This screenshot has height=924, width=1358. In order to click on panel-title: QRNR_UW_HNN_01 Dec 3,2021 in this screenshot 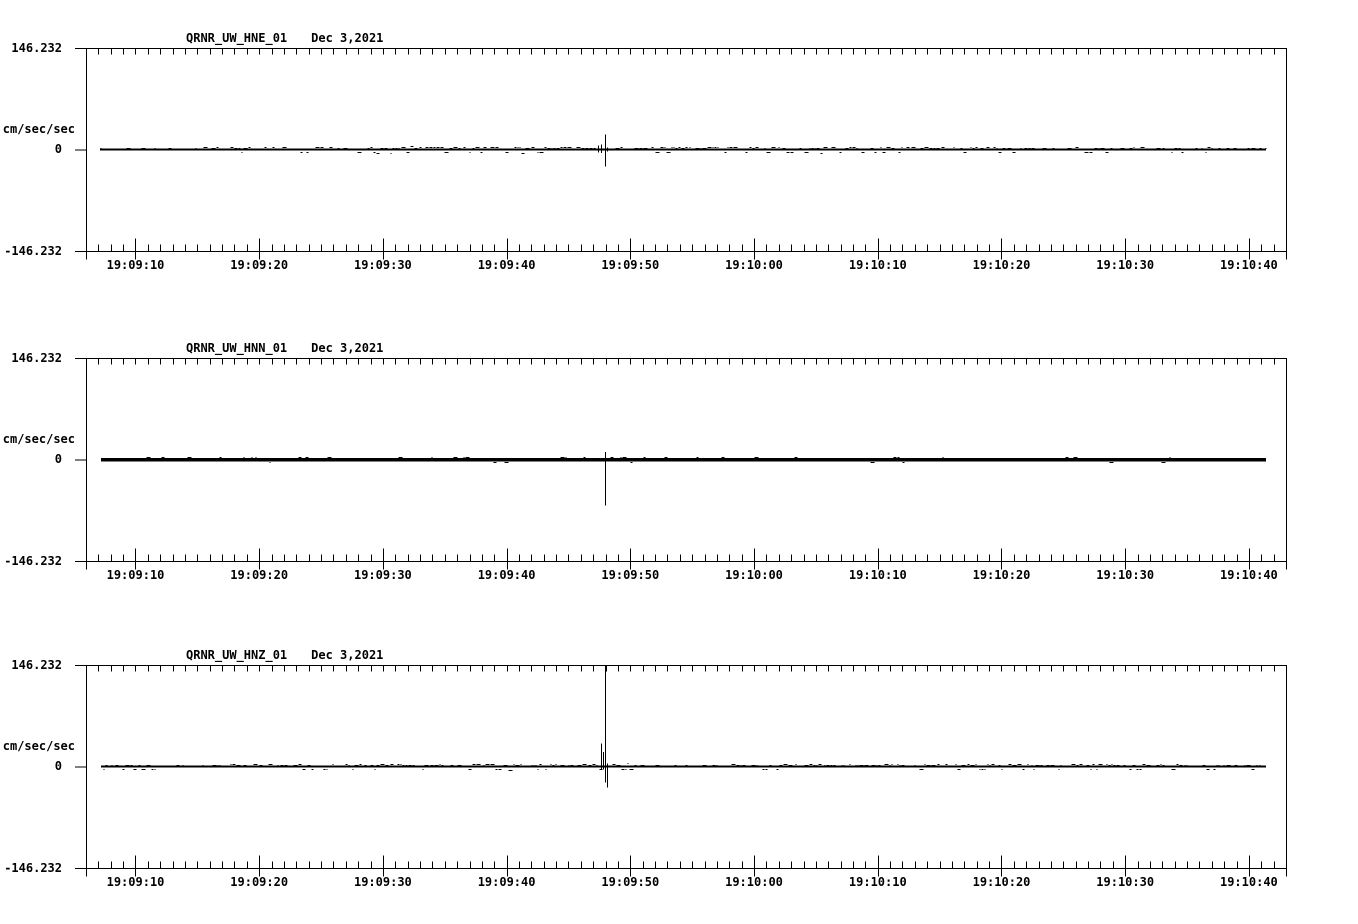, I will do `click(284, 348)`.